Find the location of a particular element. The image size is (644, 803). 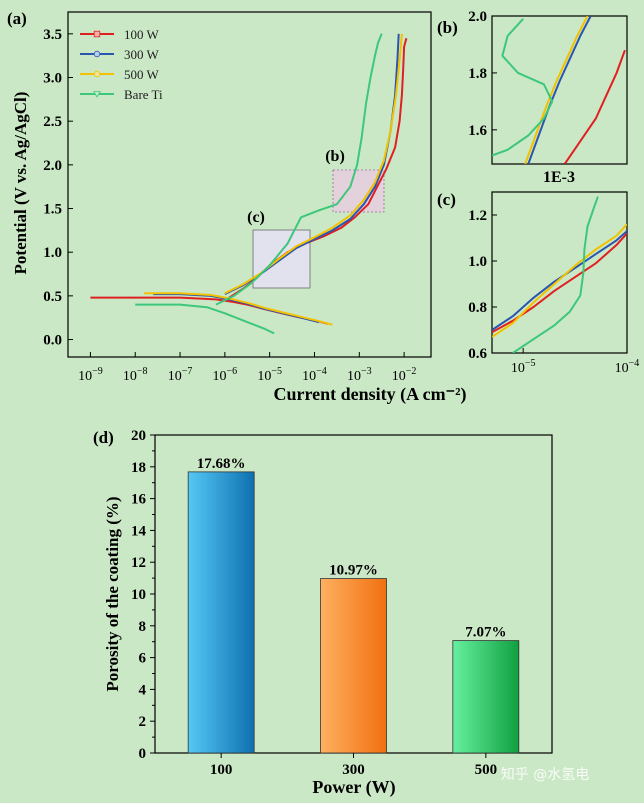

bar-500-value-label: 7.07% is located at coordinates (485, 633).